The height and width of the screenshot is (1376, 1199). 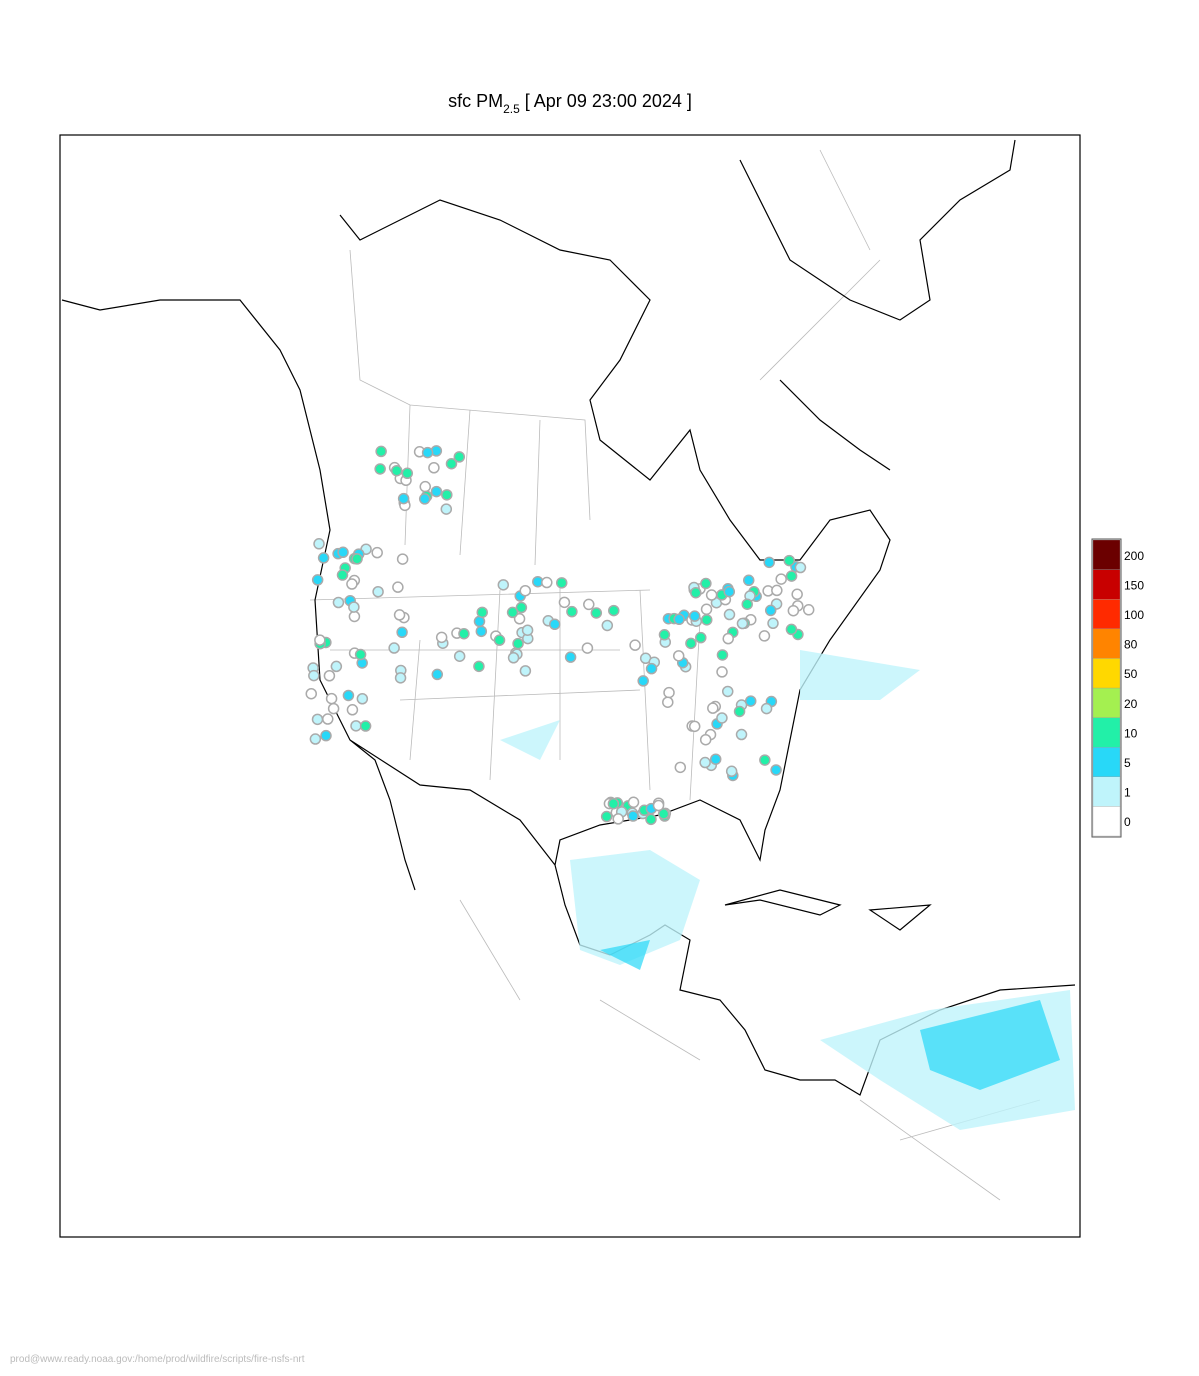 I want to click on legend: 0 1 5 10 20 50 80 100 150 200, so click(x=1117, y=688).